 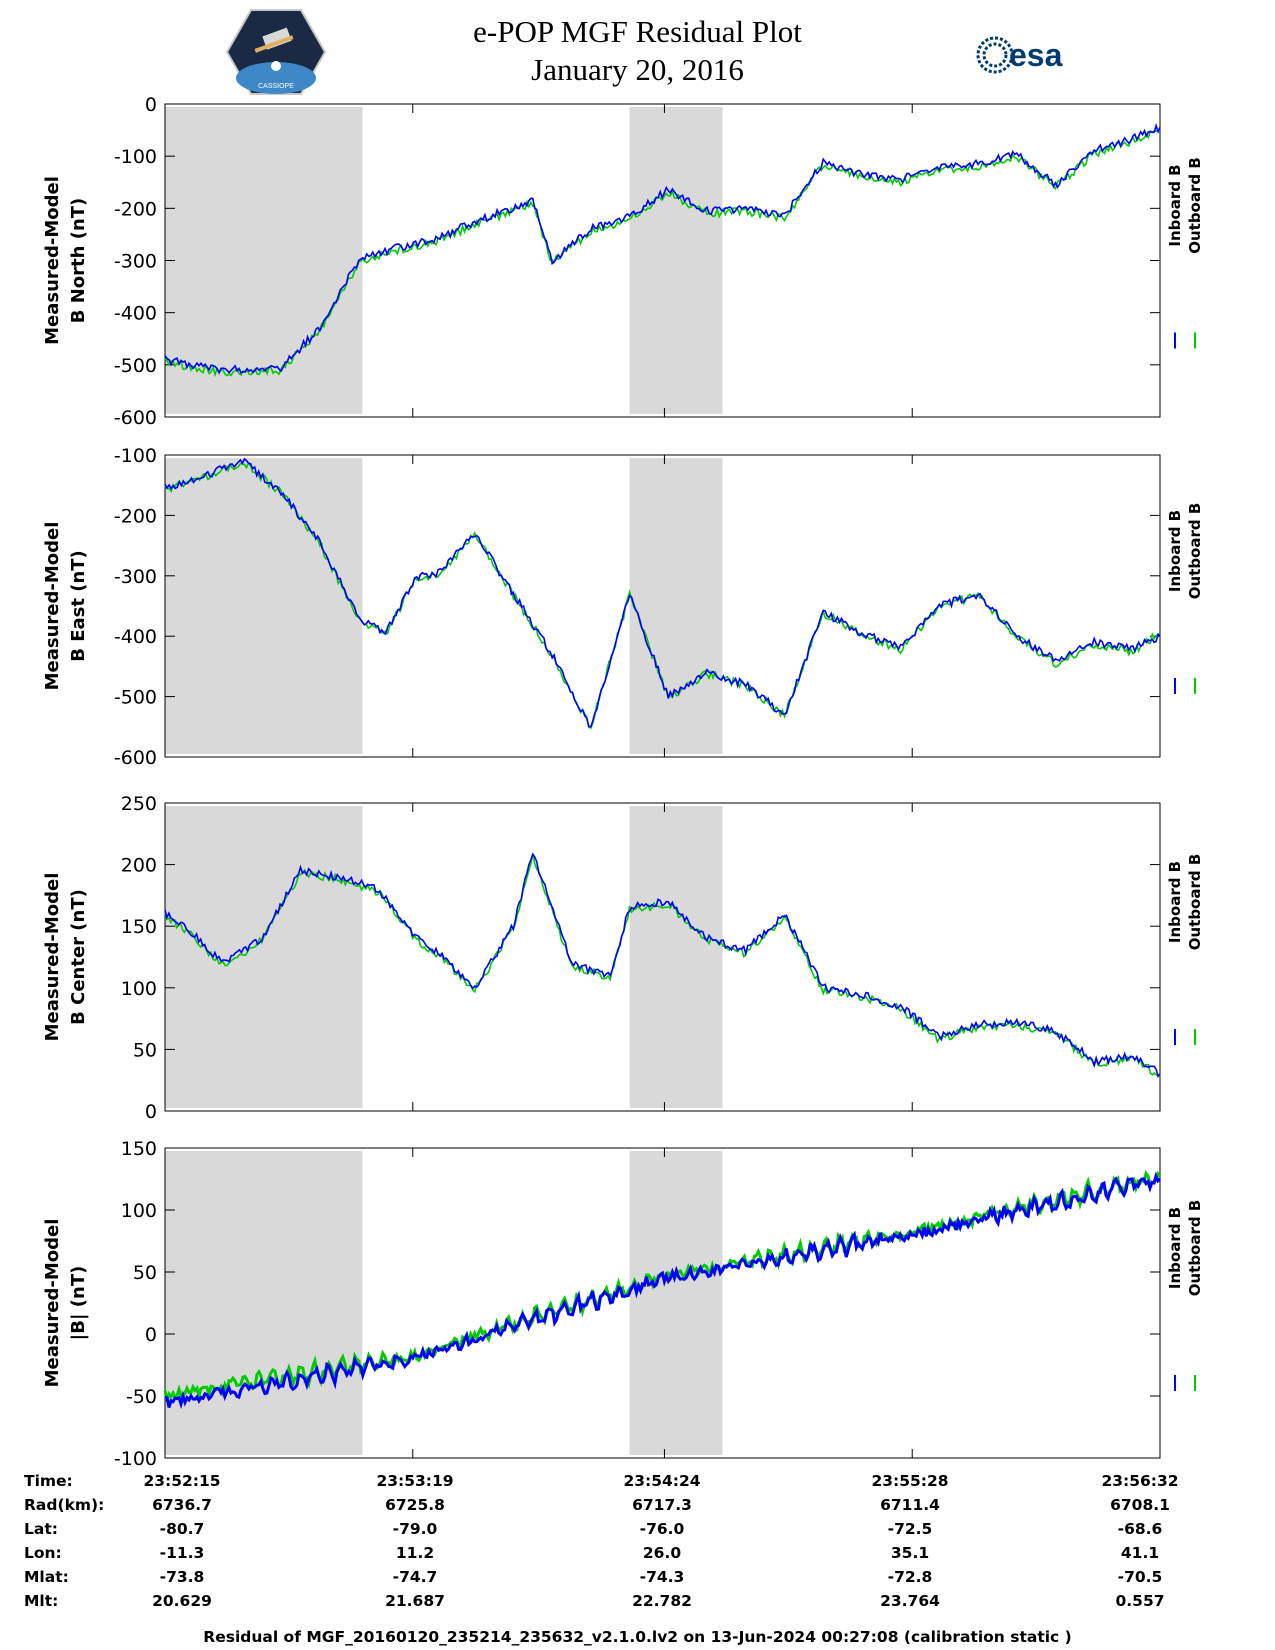 What do you see at coordinates (910, 1553) in the screenshot?
I see `footer-cell: 35.1` at bounding box center [910, 1553].